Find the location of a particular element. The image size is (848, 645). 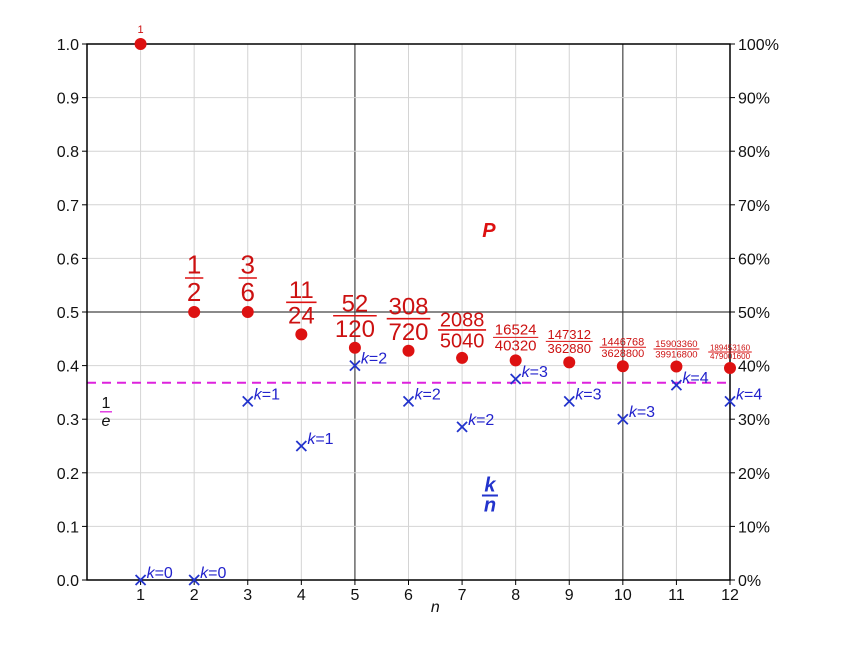

y-tick-label: 0.8 is located at coordinates (68, 152).